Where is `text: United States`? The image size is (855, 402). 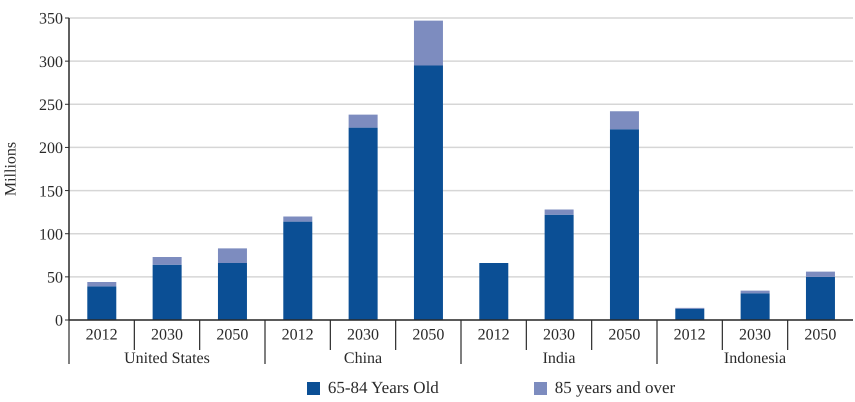
text: United States is located at coordinates (167, 358).